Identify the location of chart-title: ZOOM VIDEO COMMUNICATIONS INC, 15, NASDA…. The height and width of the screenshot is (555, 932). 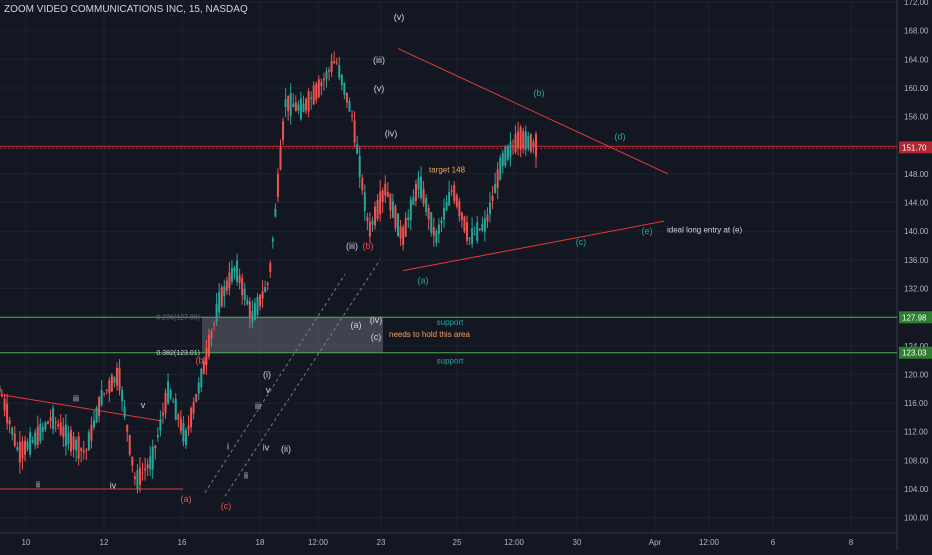
(126, 9).